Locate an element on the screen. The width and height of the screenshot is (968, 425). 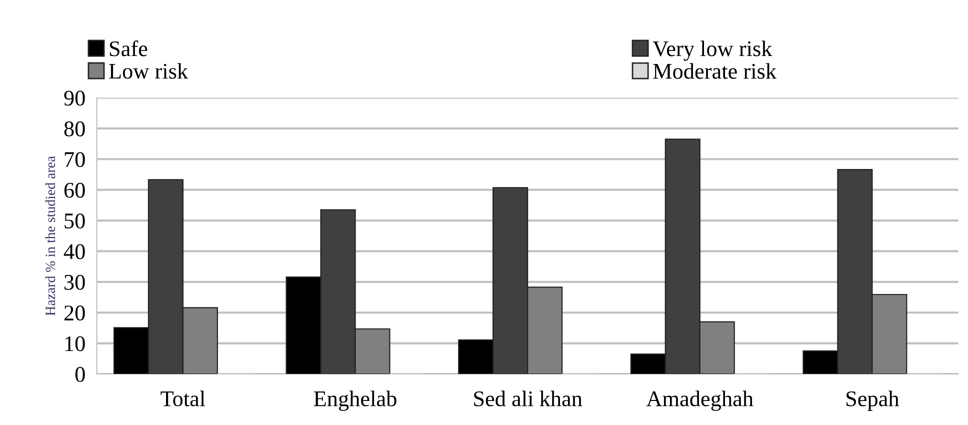
legend-label: Moderate risk is located at coordinates (715, 71).